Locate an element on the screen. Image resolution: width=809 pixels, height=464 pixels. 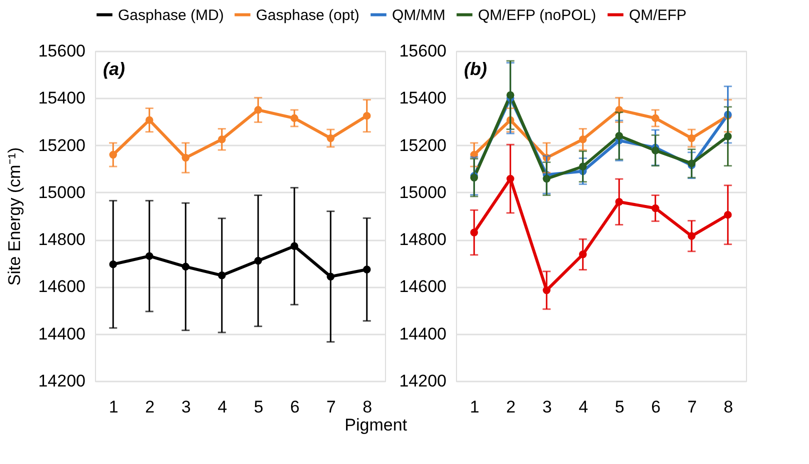
legend-label: QM/EFP is located at coordinates (658, 15).